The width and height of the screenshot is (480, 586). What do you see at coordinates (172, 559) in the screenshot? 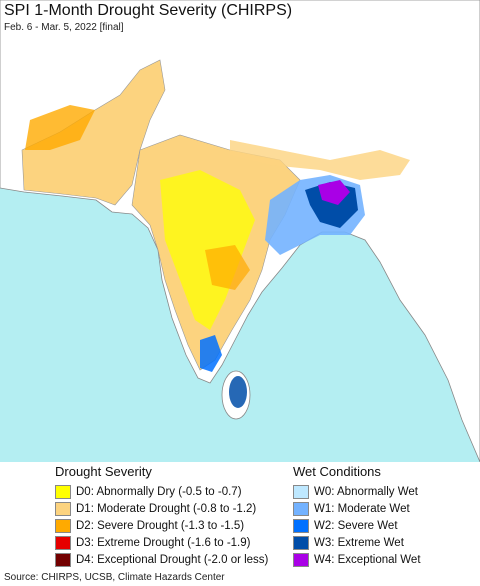
I see `legend-label: D4: Exceptional Drought (-2.0 or less)` at bounding box center [172, 559].